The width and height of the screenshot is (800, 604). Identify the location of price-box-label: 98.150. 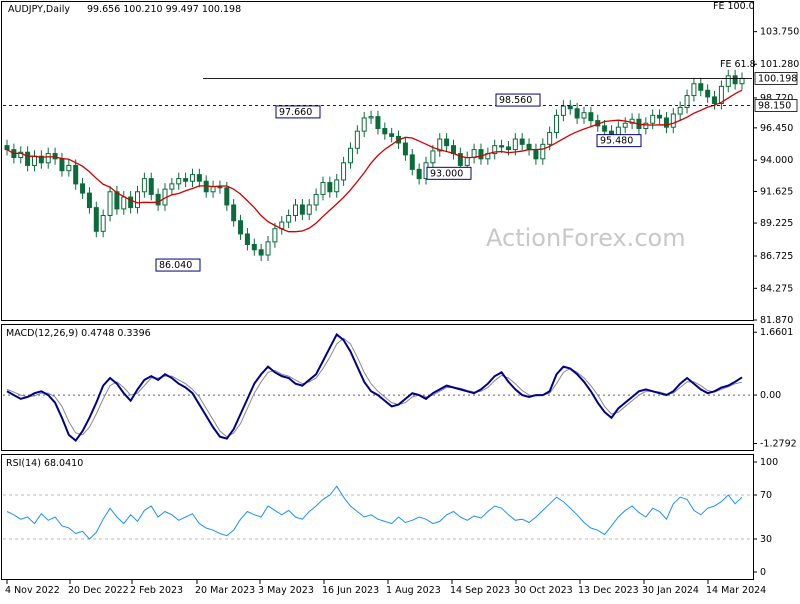
(774, 105).